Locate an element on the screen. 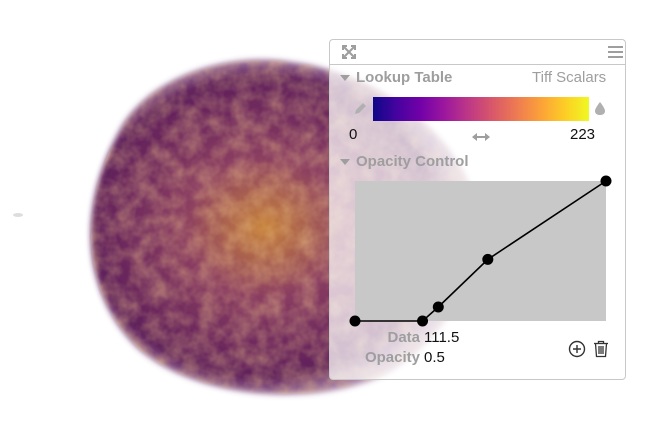 The height and width of the screenshot is (446, 649). data-value: 111.5 is located at coordinates (442, 337).